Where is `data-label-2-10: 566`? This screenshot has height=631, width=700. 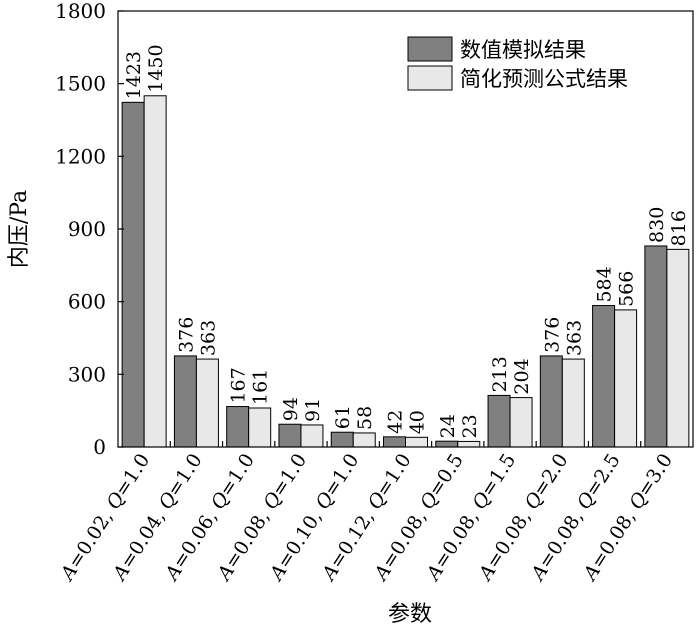
data-label-2-10: 566 is located at coordinates (627, 289).